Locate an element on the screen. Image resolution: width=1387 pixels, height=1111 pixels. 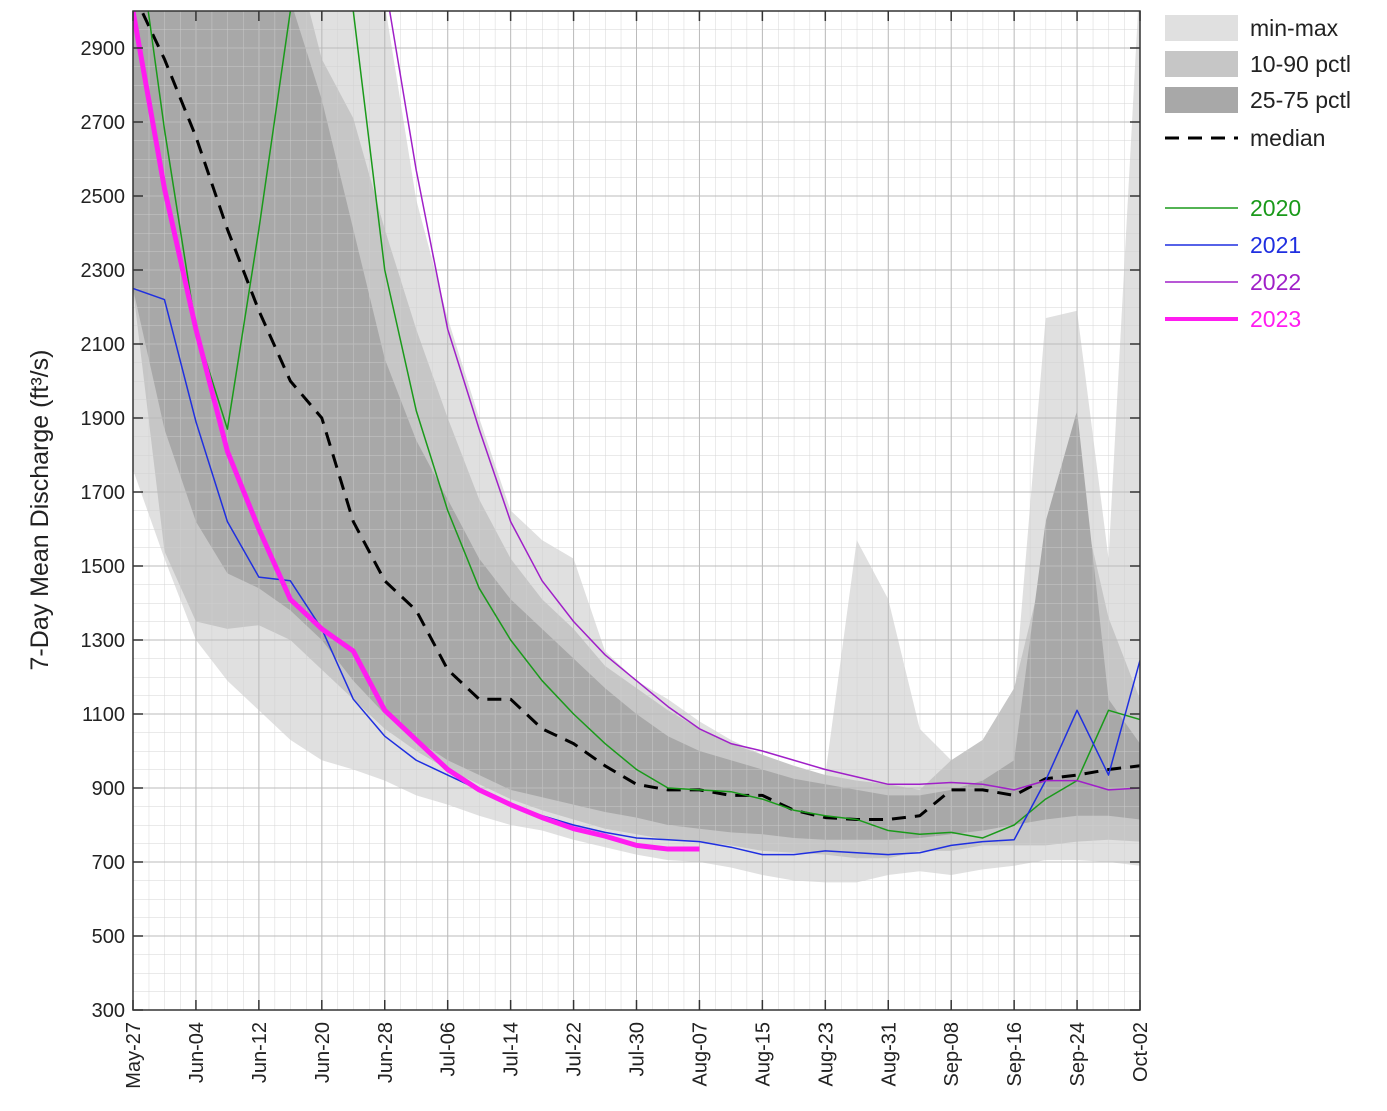
legend-label: 10-90 pctl is located at coordinates (1300, 64).